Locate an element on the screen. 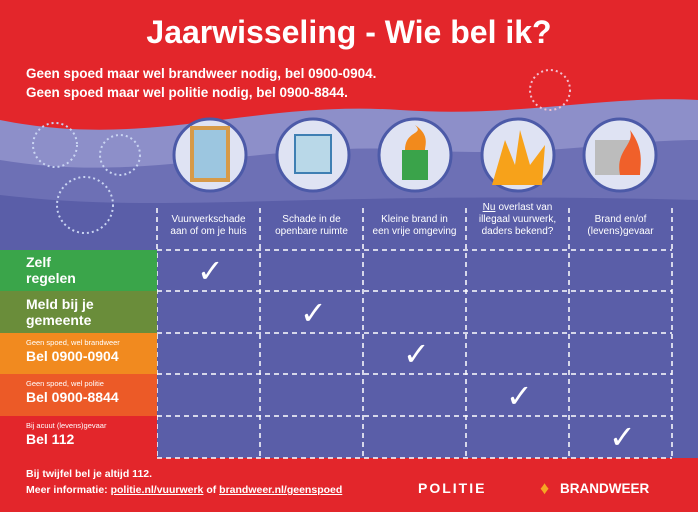  column-label: Brand en/of (levens)gevaar is located at coordinates (620, 226).